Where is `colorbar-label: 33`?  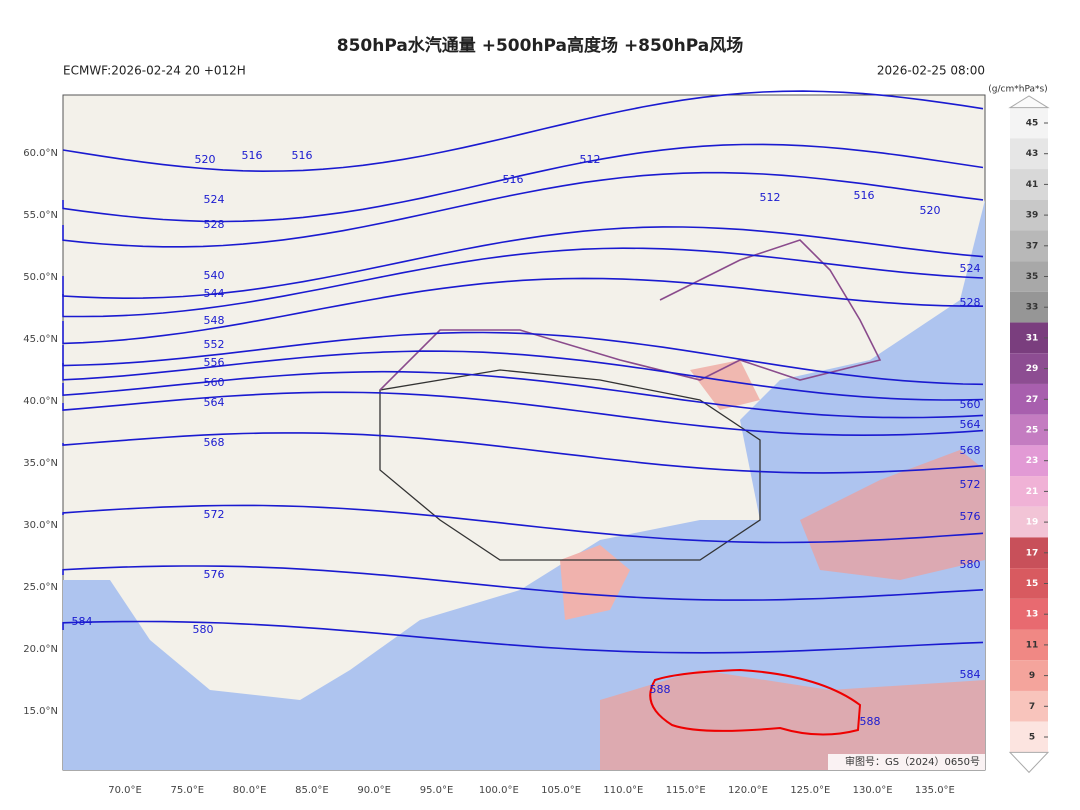 colorbar-label: 33 is located at coordinates (1032, 308).